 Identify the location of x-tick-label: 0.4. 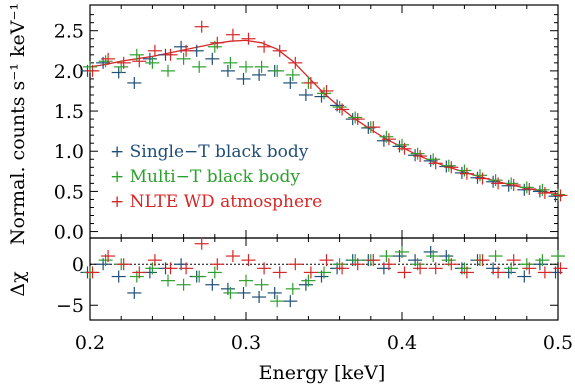
(402, 343).